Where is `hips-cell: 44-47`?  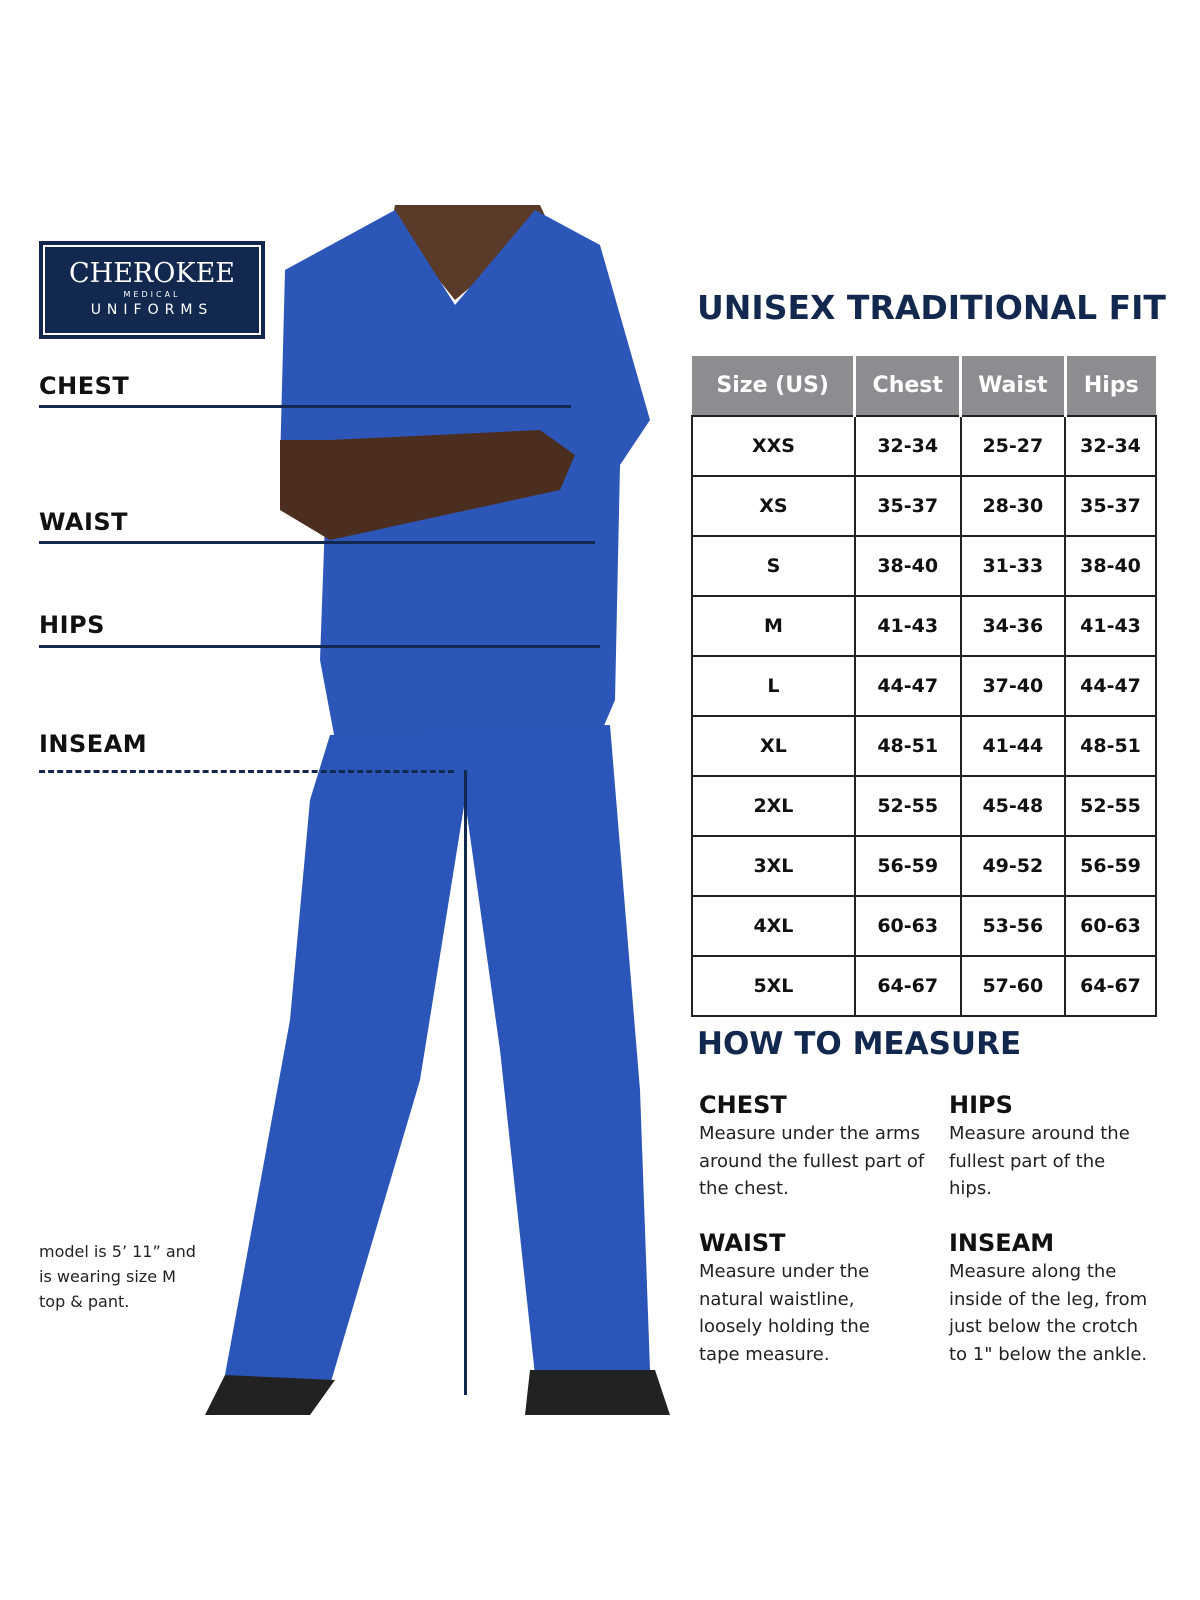
hips-cell: 44-47 is located at coordinates (1110, 686).